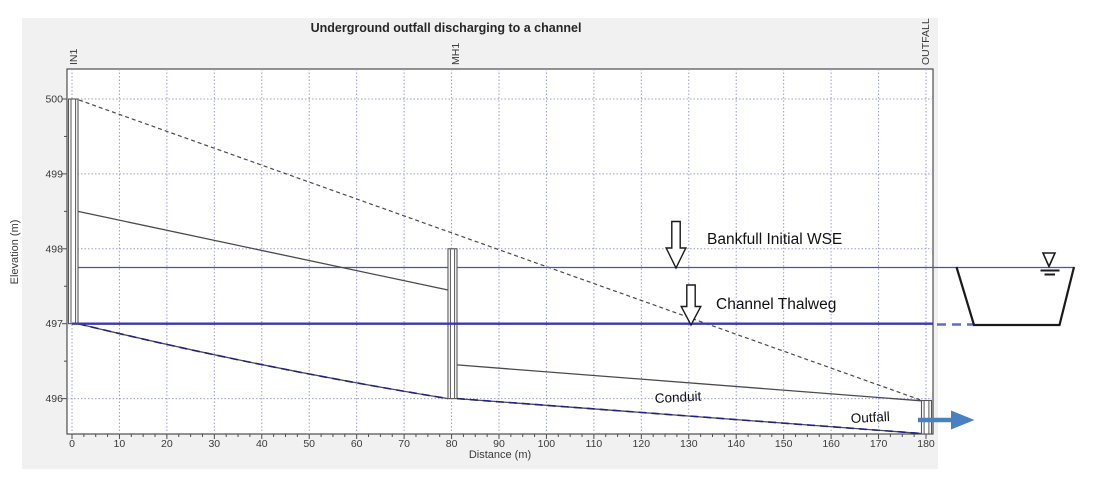 Image resolution: width=1096 pixels, height=483 pixels. Describe the element at coordinates (774, 239) in the screenshot. I see `annotation-bankfull-wse: Bankfull Initial WSE` at that location.